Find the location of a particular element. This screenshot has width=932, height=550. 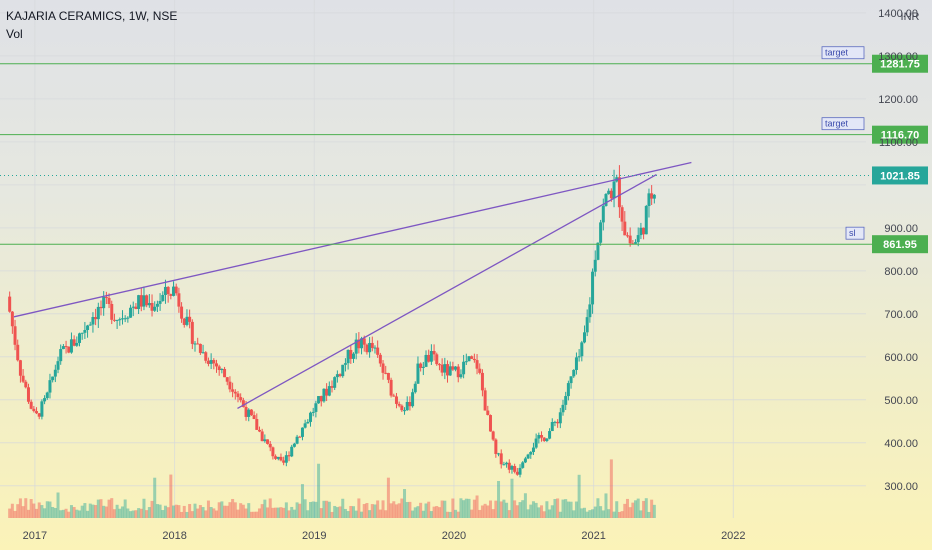

level-tag-box is located at coordinates (855, 233).